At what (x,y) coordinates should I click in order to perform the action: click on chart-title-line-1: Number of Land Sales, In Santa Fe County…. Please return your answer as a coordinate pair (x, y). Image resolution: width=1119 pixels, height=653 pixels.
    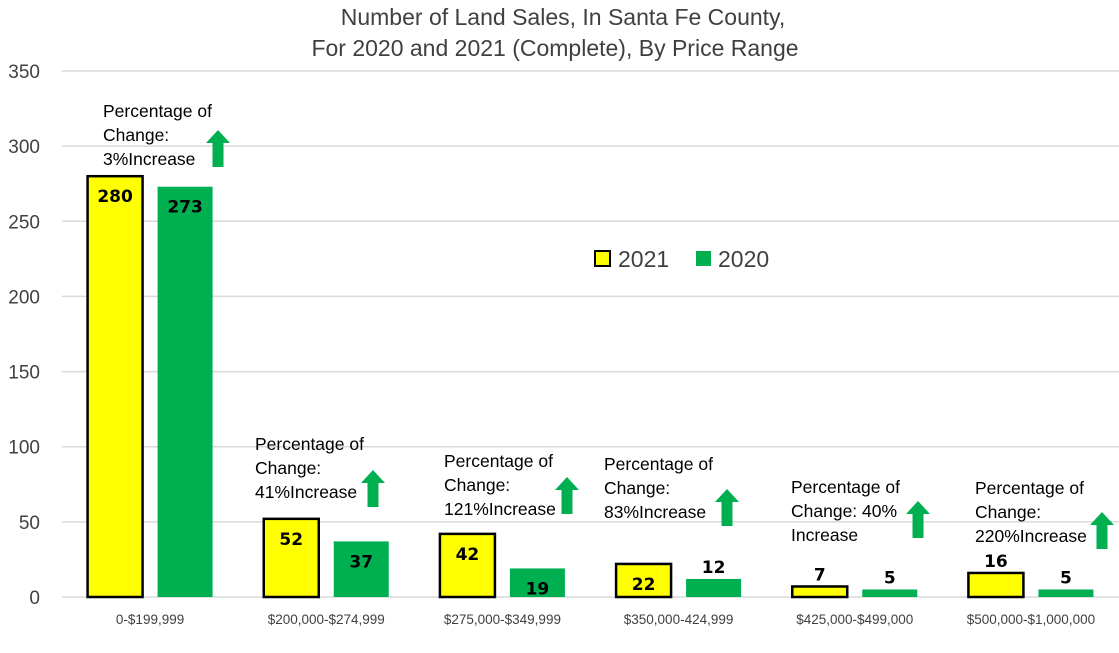
    Looking at the image, I should click on (563, 17).